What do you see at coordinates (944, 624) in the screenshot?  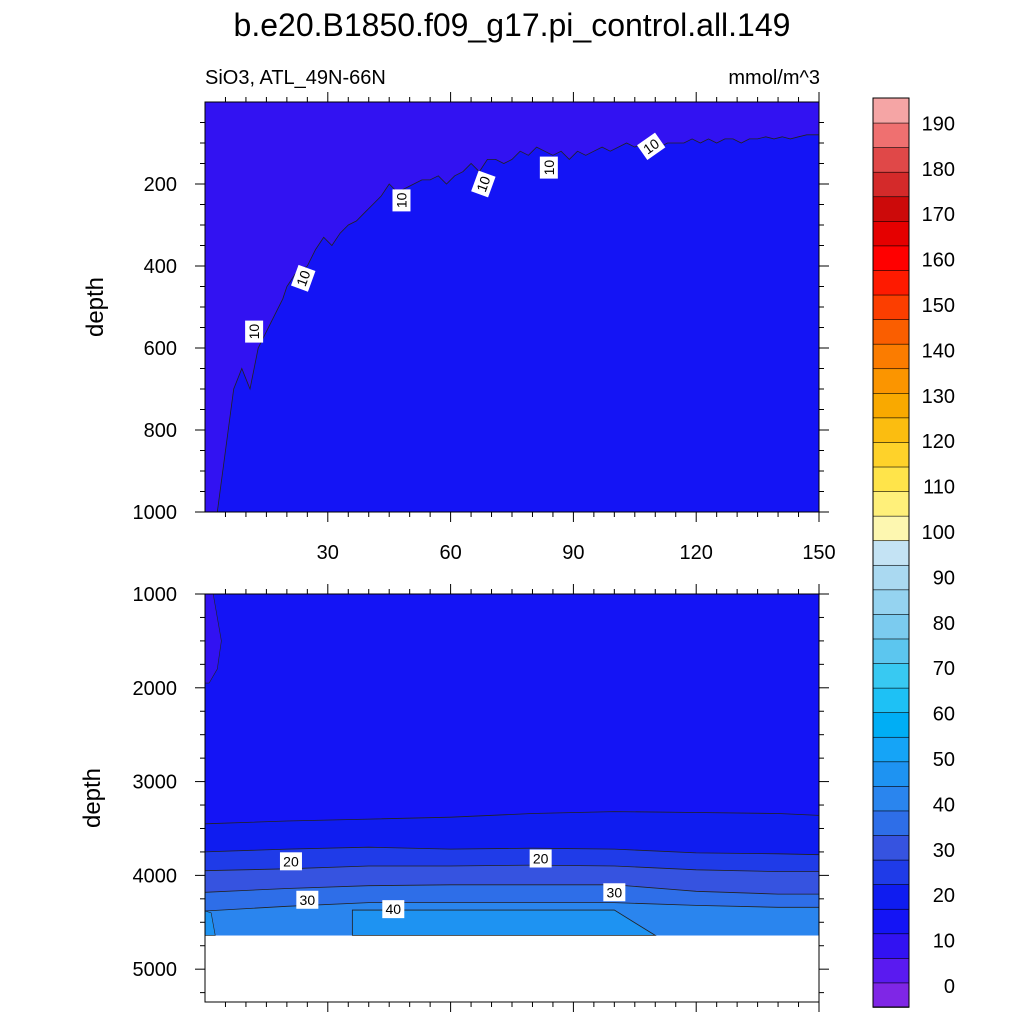 I see `colorbar-label: 80` at bounding box center [944, 624].